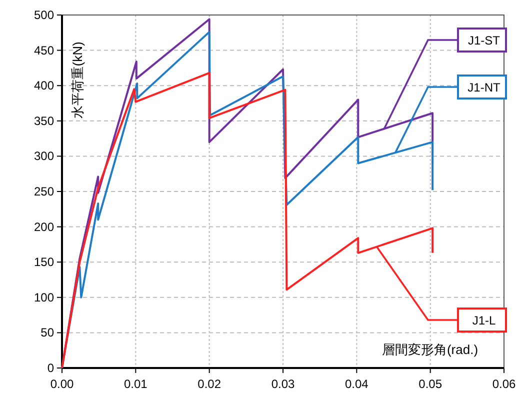 The height and width of the screenshot is (401, 522). I want to click on text: J1-NT, so click(484, 87).